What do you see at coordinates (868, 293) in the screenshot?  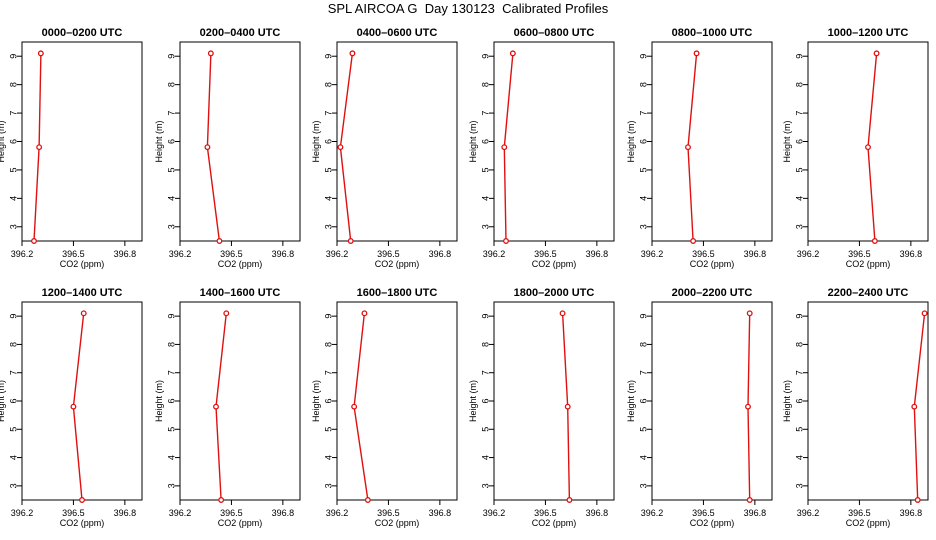 I see `panel-title: 2200–2400 UTC` at bounding box center [868, 293].